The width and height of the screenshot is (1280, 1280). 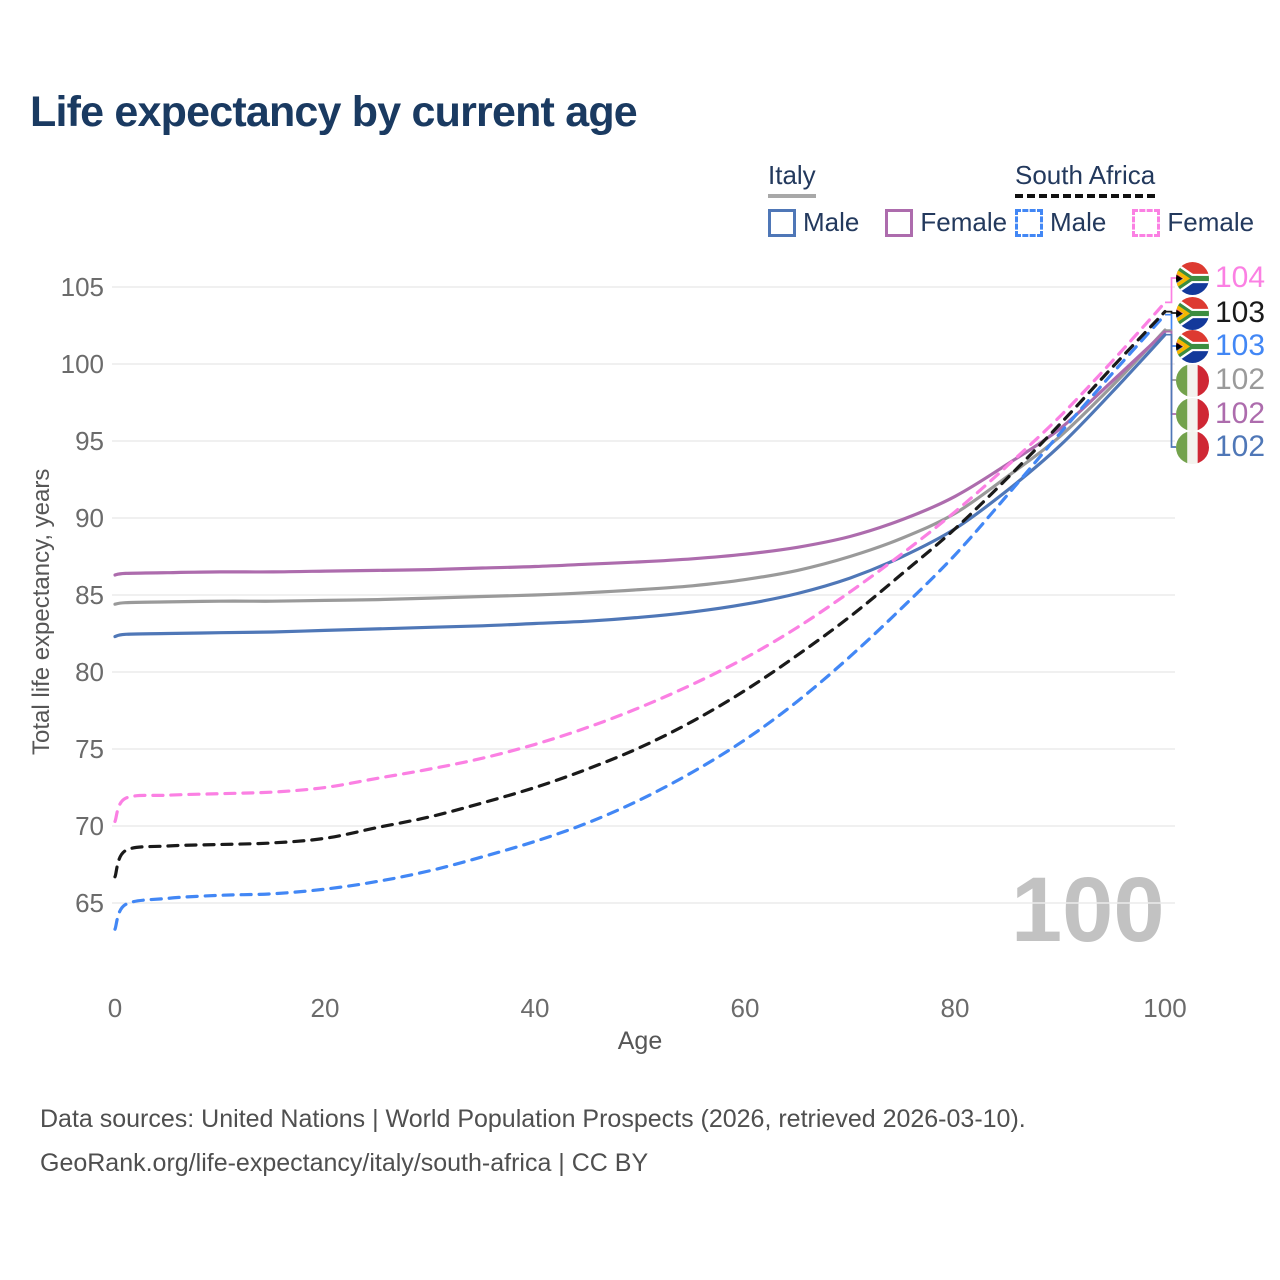 I want to click on legend-label-south-africa-male: Male, so click(x=1078, y=222).